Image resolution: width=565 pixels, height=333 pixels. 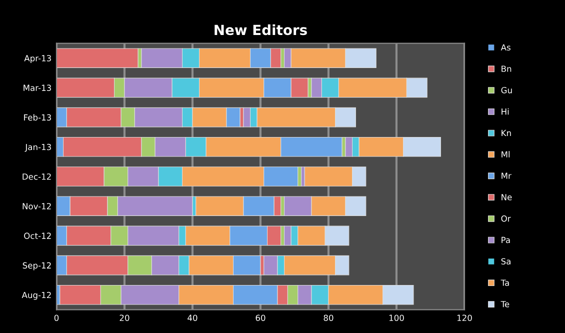 What do you see at coordinates (505, 111) in the screenshot?
I see `legend-label: Hi` at bounding box center [505, 111].